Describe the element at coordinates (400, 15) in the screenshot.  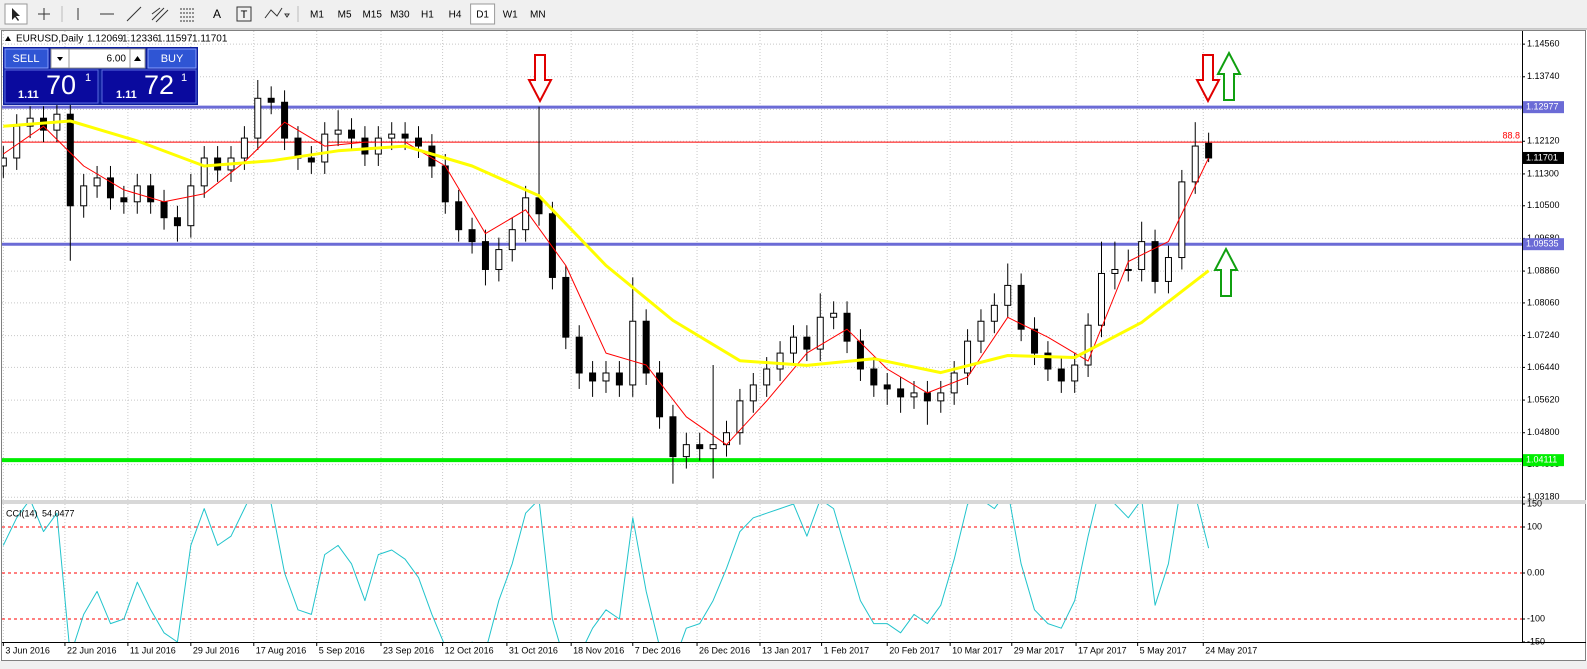
I see `timeframe-button: M30` at that location.